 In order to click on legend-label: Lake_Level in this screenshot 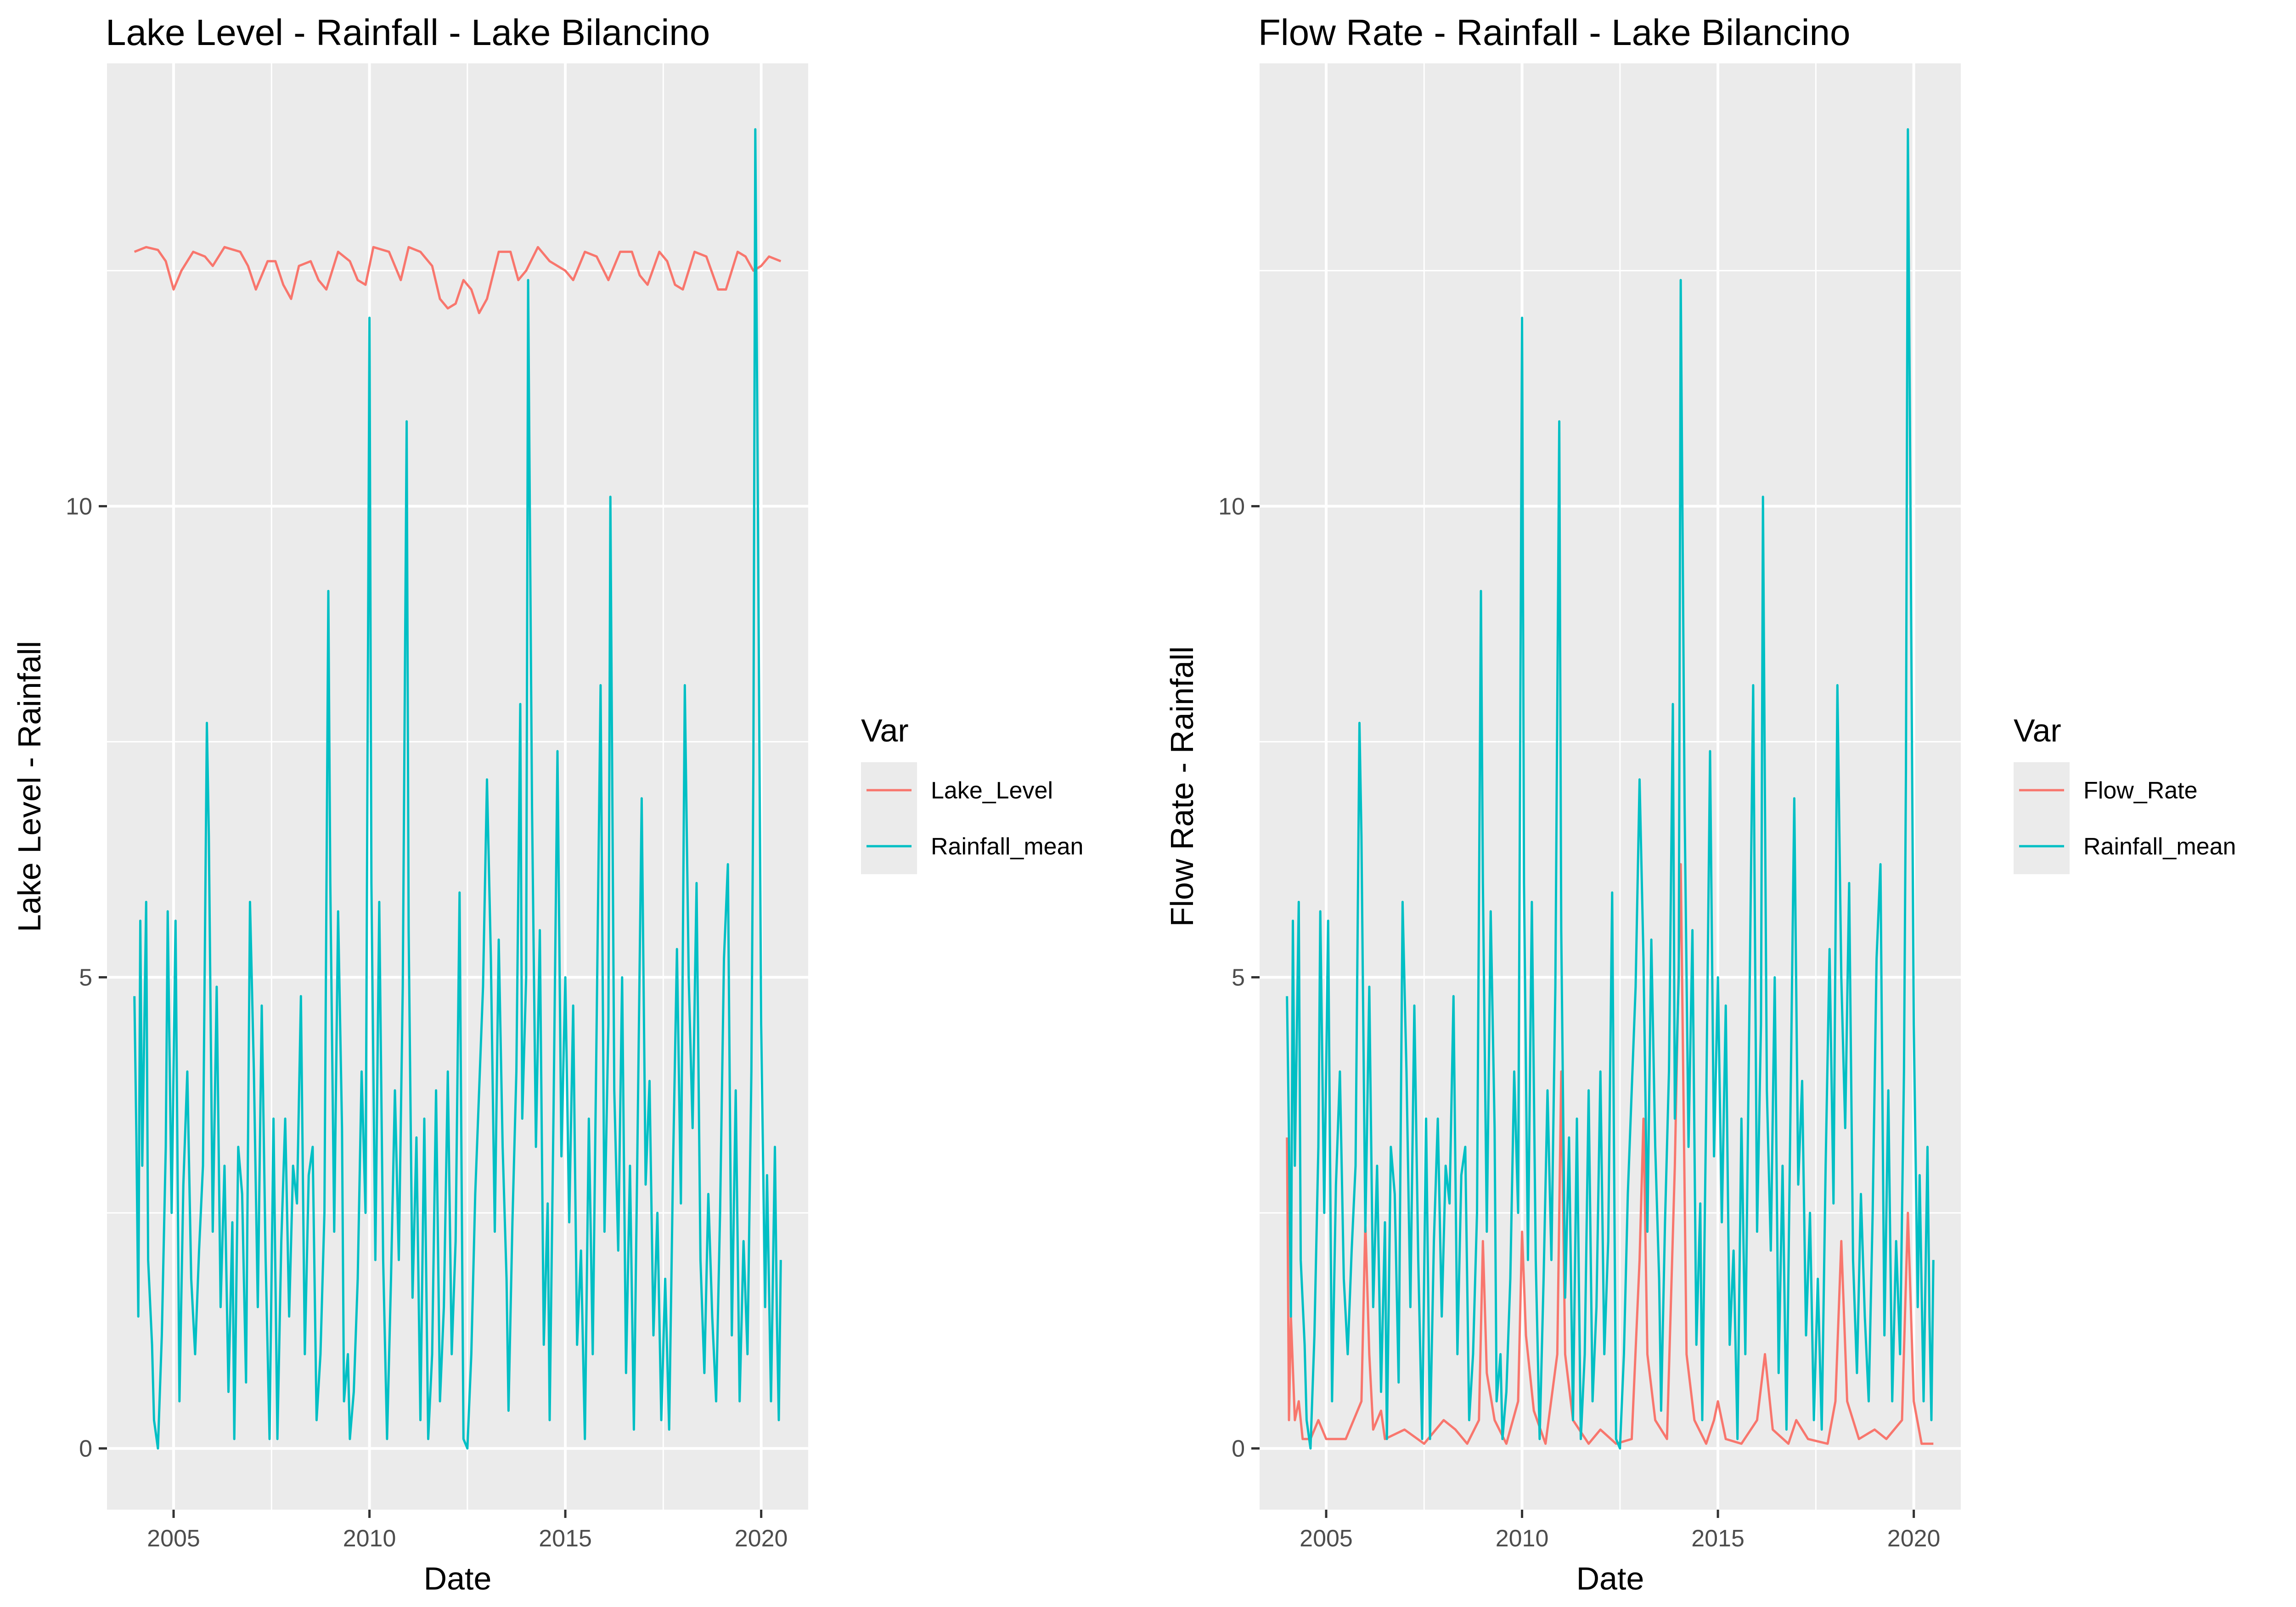, I will do `click(992, 790)`.